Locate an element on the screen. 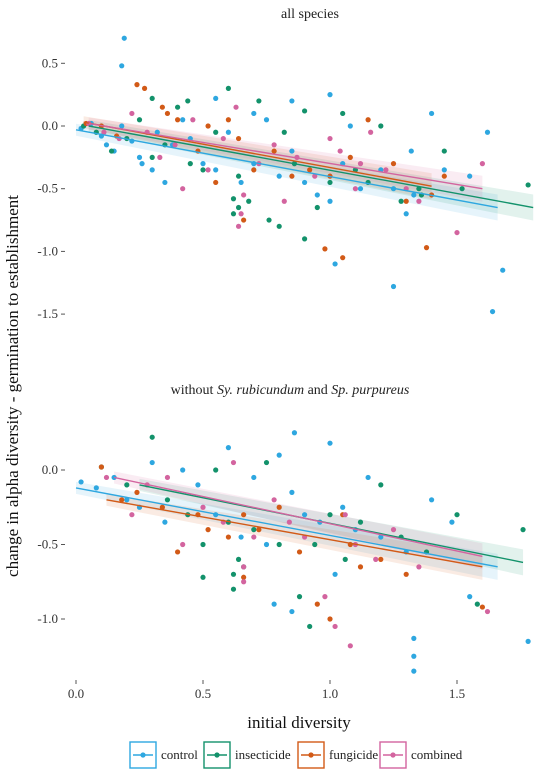 The image size is (536, 772). y-tick-label: 0.0 is located at coordinates (50, 469).